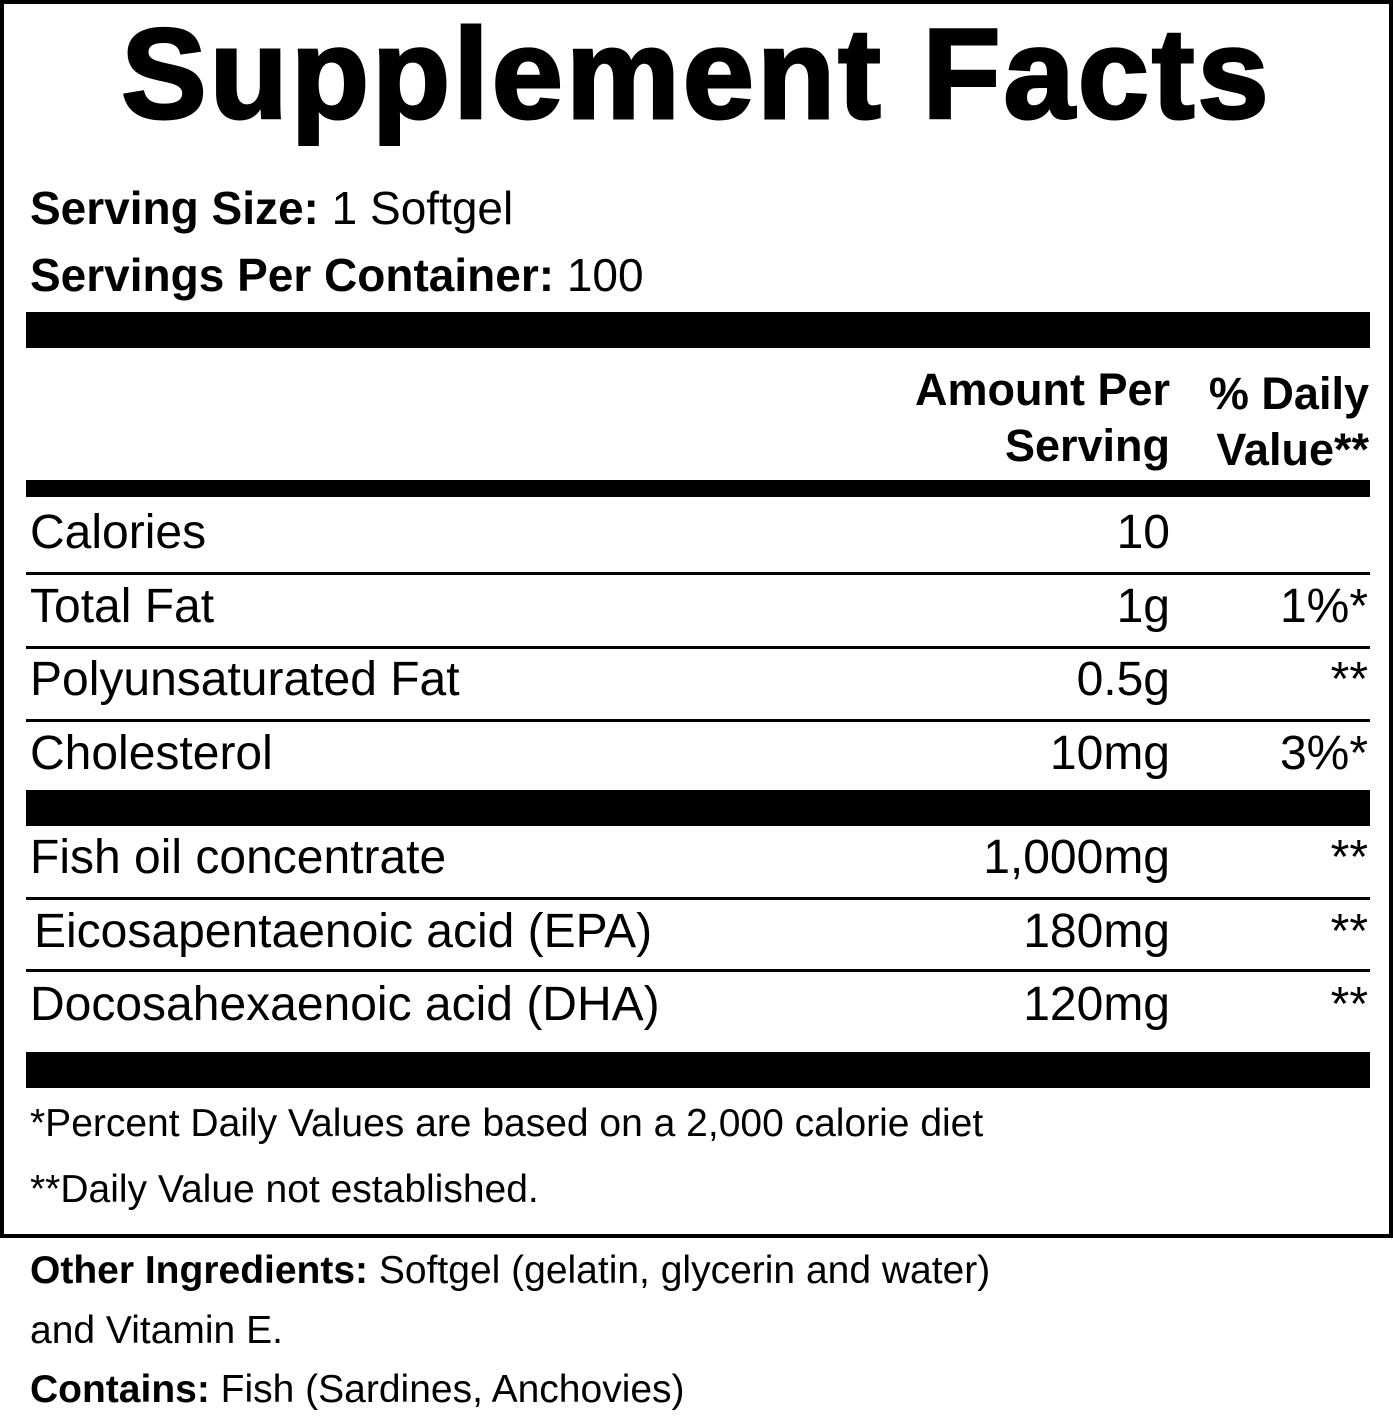  I want to click on contains-label: Contains:, so click(120, 1389).